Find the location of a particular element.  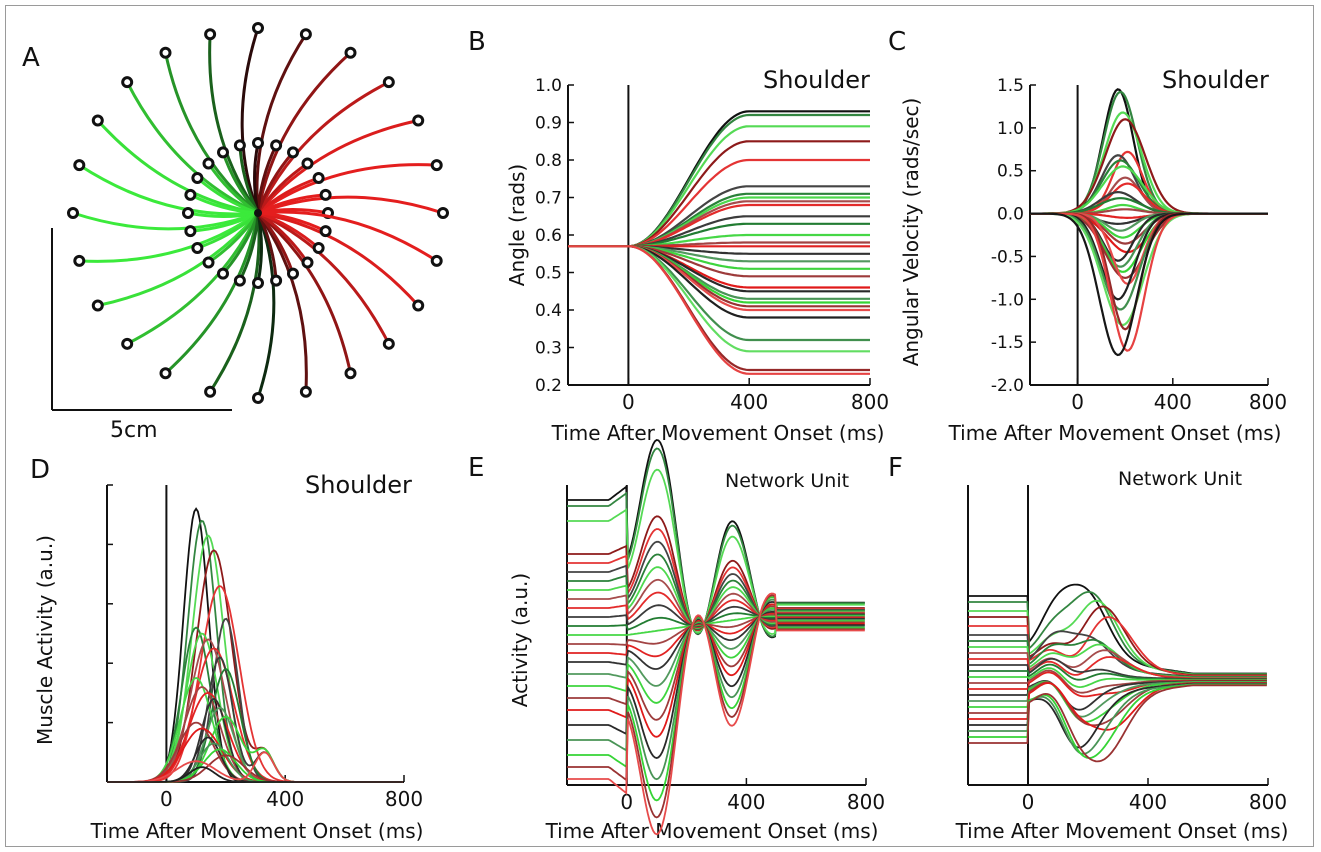

panel-letter-c: C is located at coordinates (897, 42).